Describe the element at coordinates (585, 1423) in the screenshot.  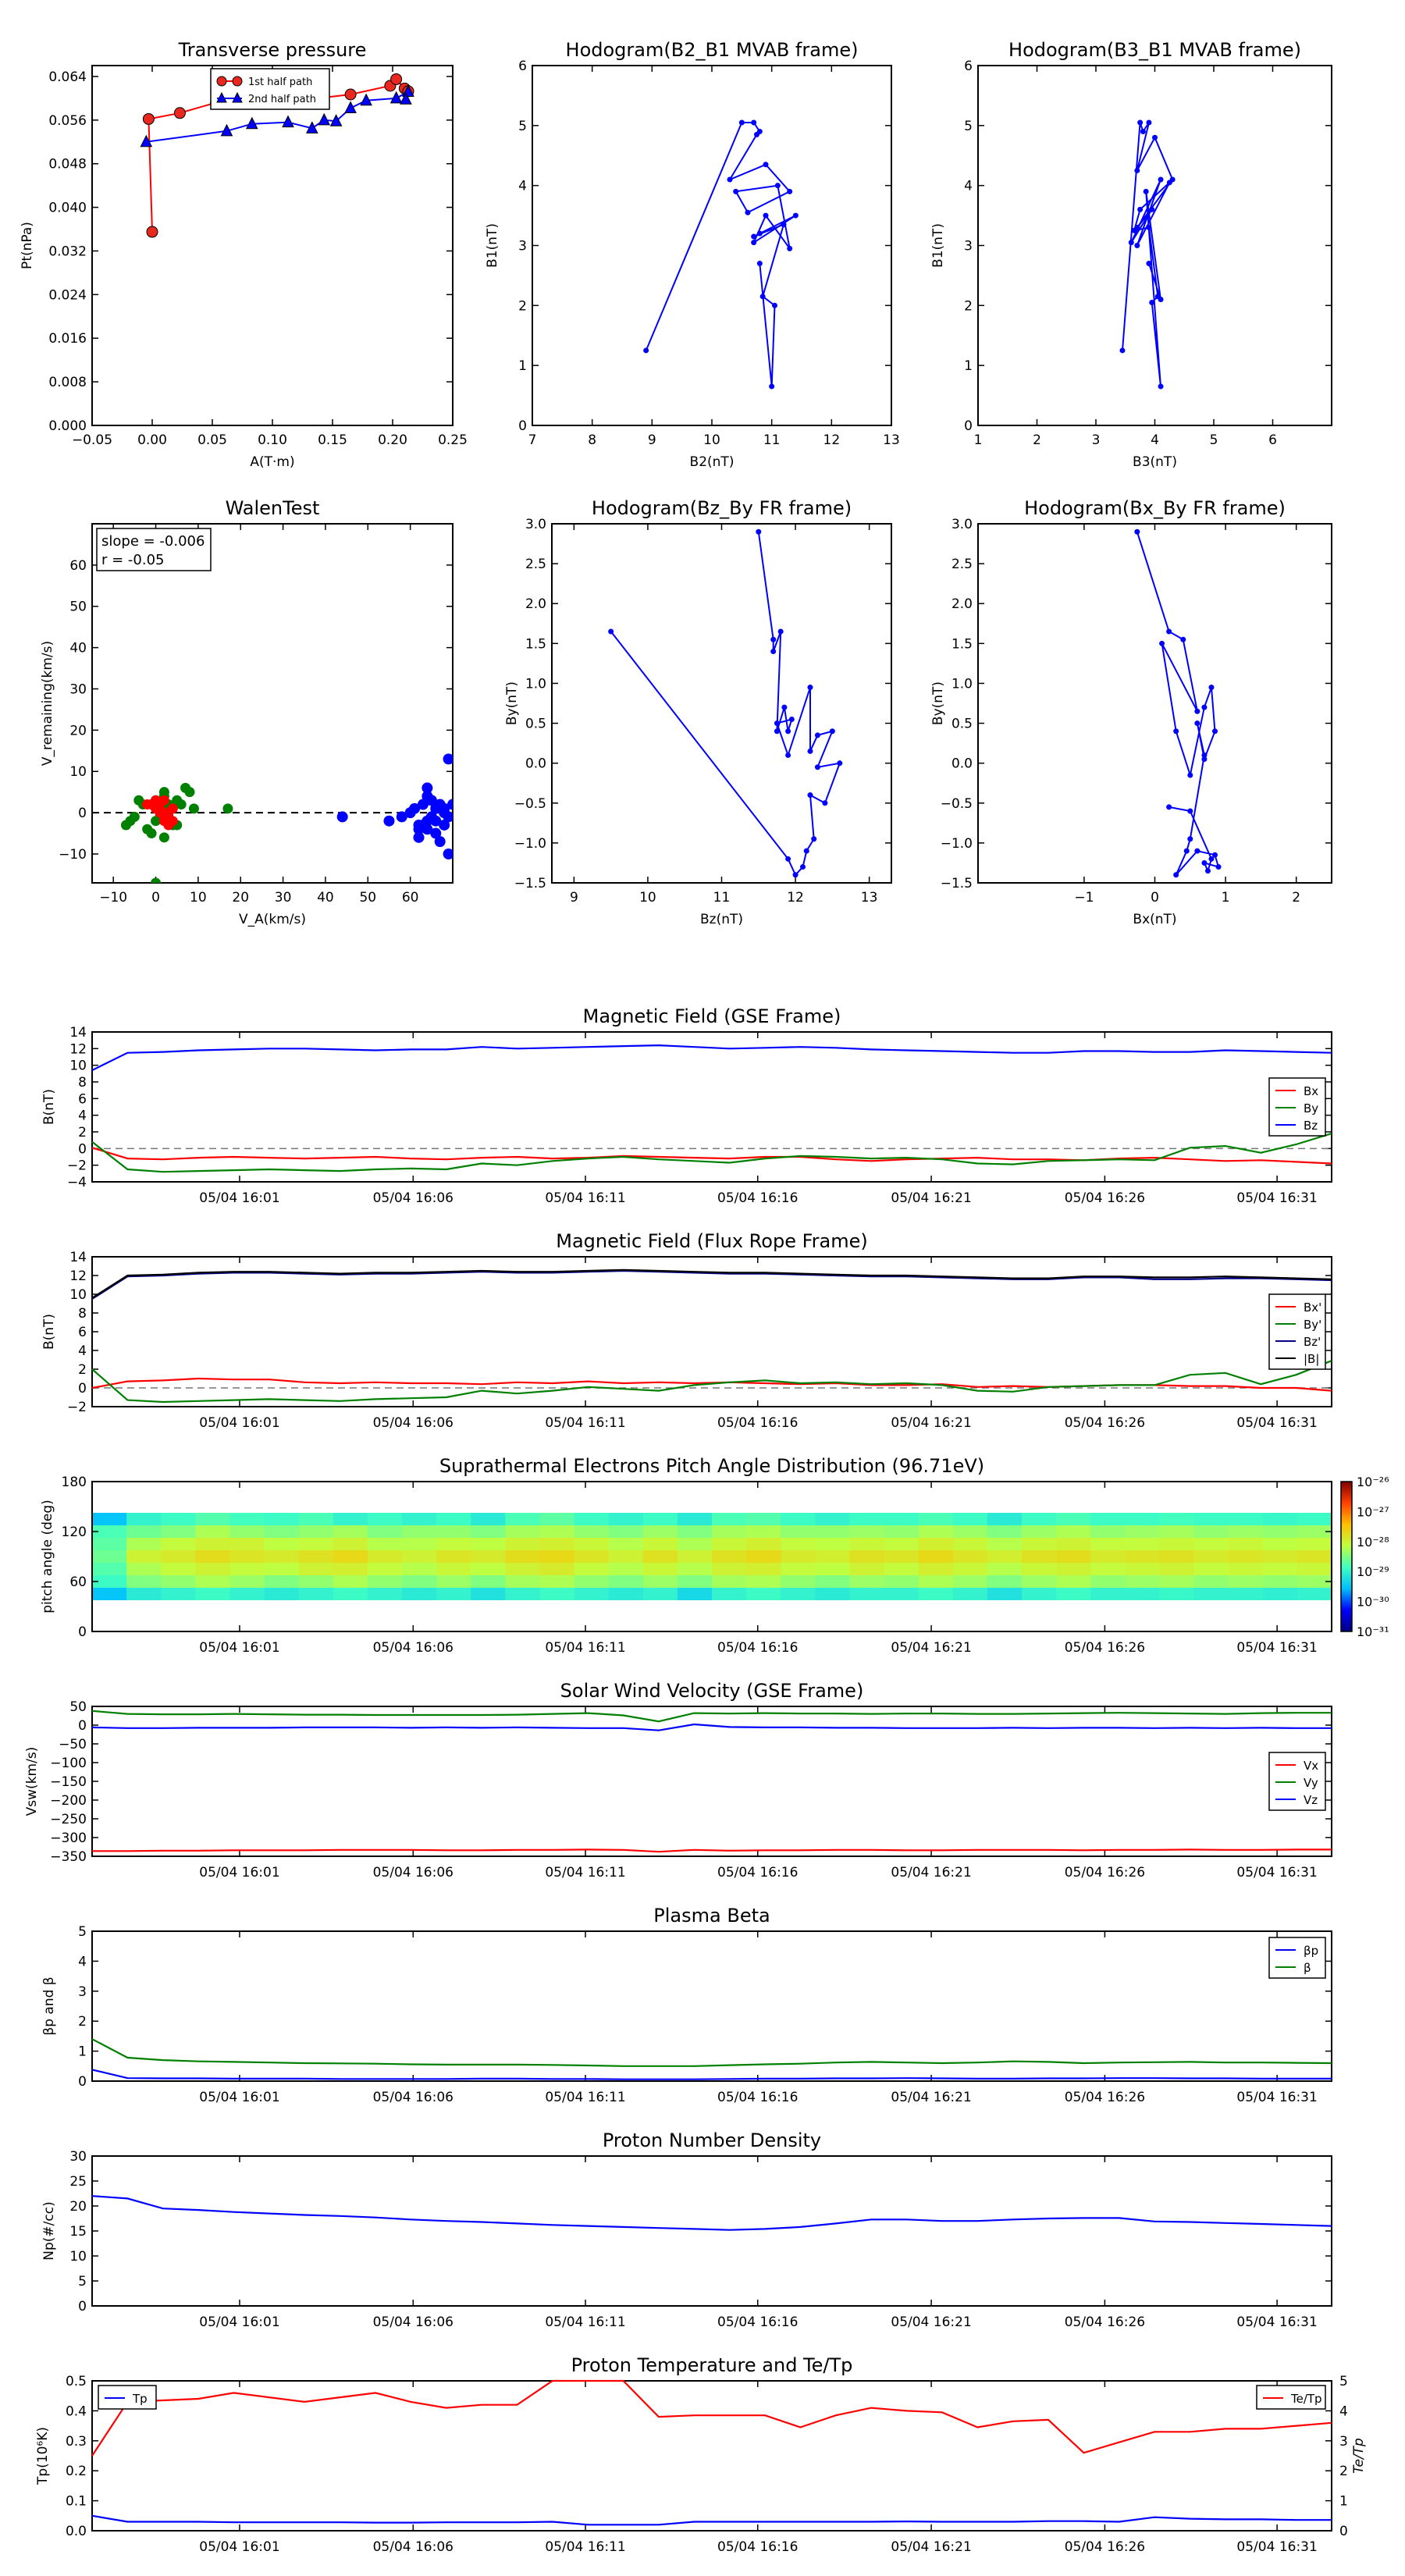
I see `time-tick-label: 05/04 16:11` at that location.